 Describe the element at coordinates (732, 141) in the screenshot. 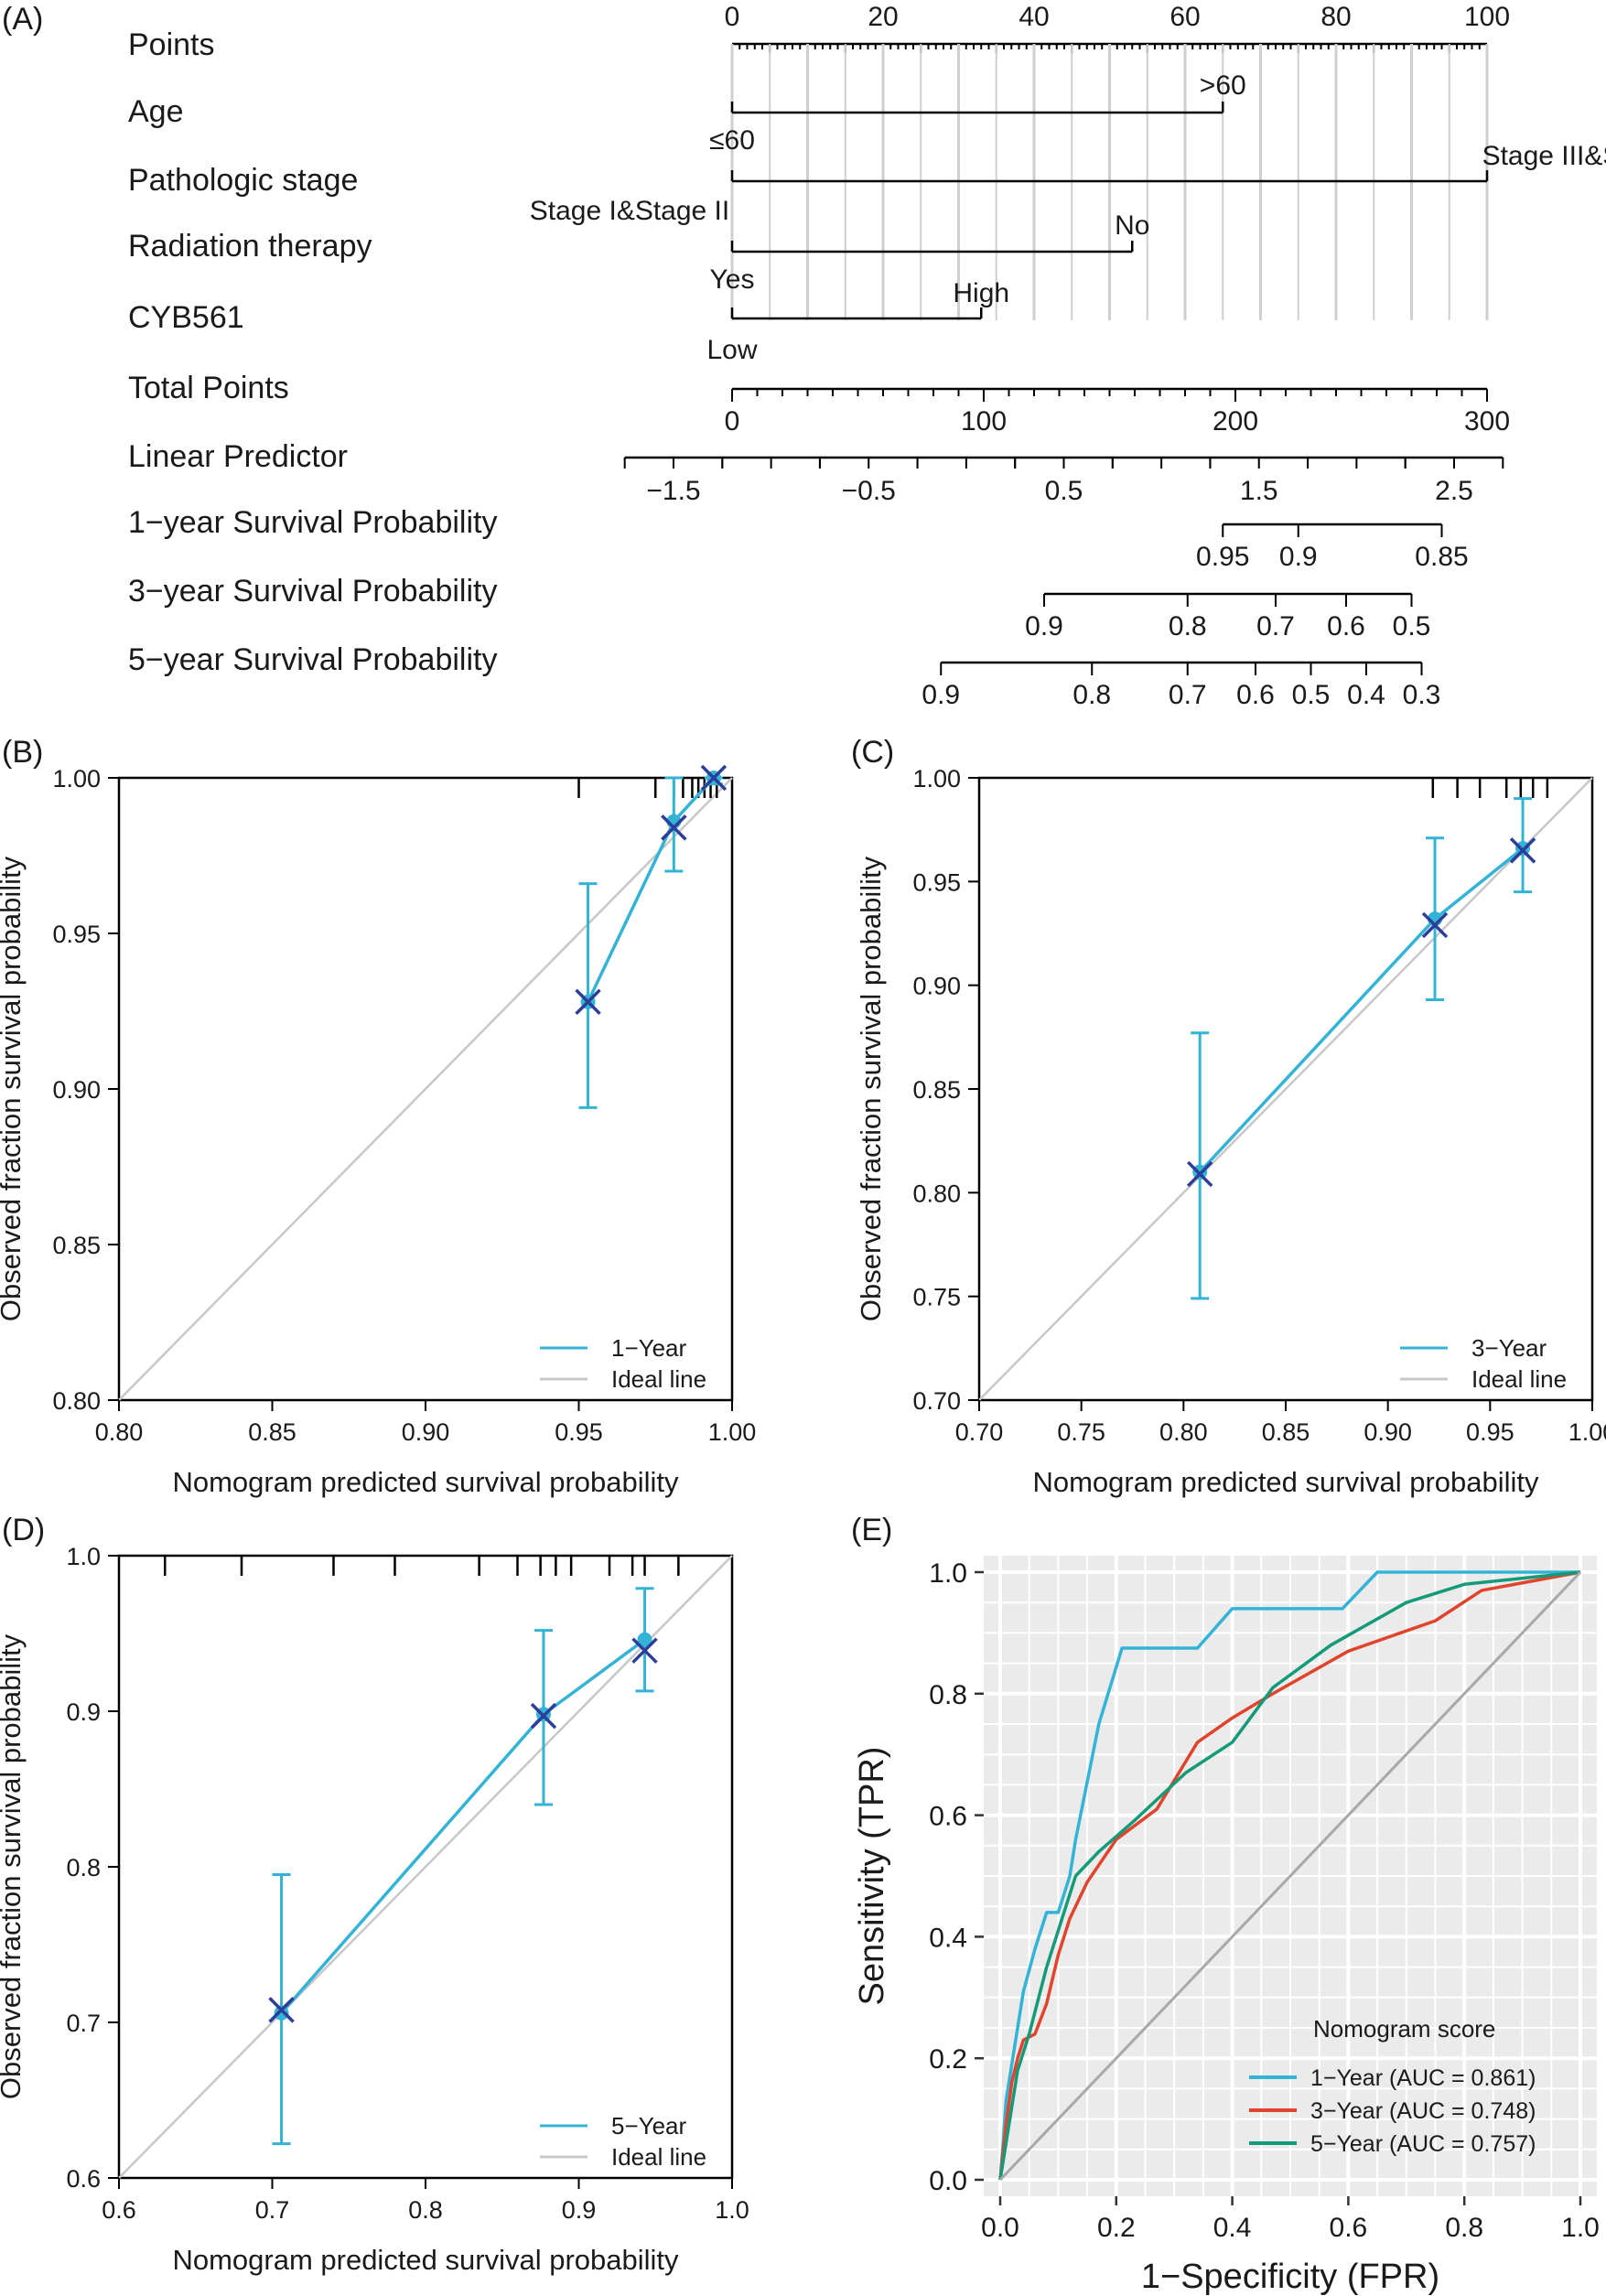

I see `age-level-low: ≤60` at that location.